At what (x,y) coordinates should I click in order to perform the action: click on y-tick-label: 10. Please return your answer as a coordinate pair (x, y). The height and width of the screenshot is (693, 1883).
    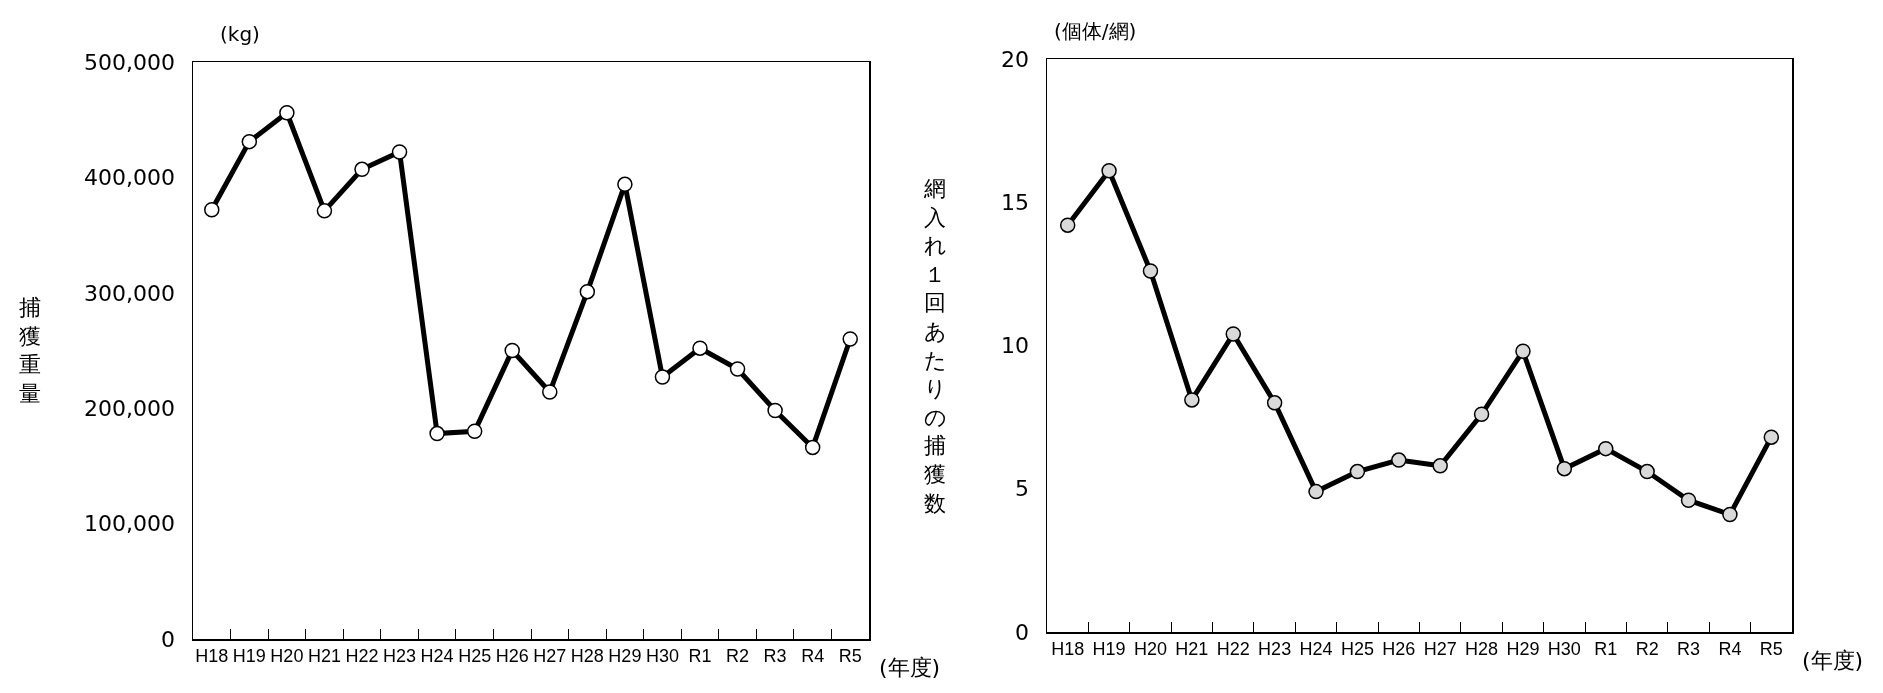
    Looking at the image, I should click on (1015, 346).